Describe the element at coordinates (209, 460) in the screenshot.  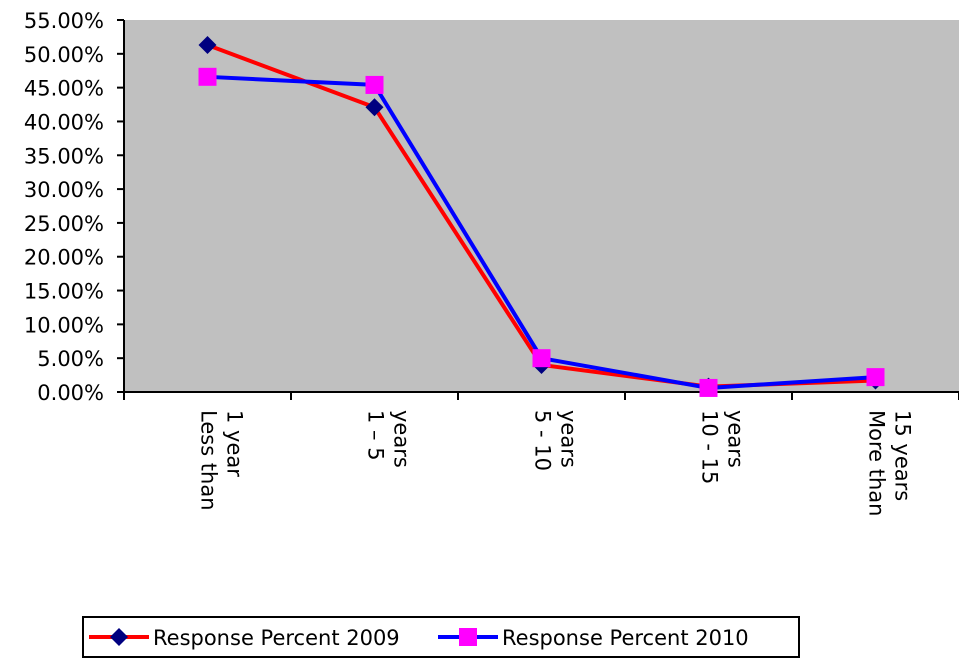
I see `x-category-label-line: Less than` at that location.